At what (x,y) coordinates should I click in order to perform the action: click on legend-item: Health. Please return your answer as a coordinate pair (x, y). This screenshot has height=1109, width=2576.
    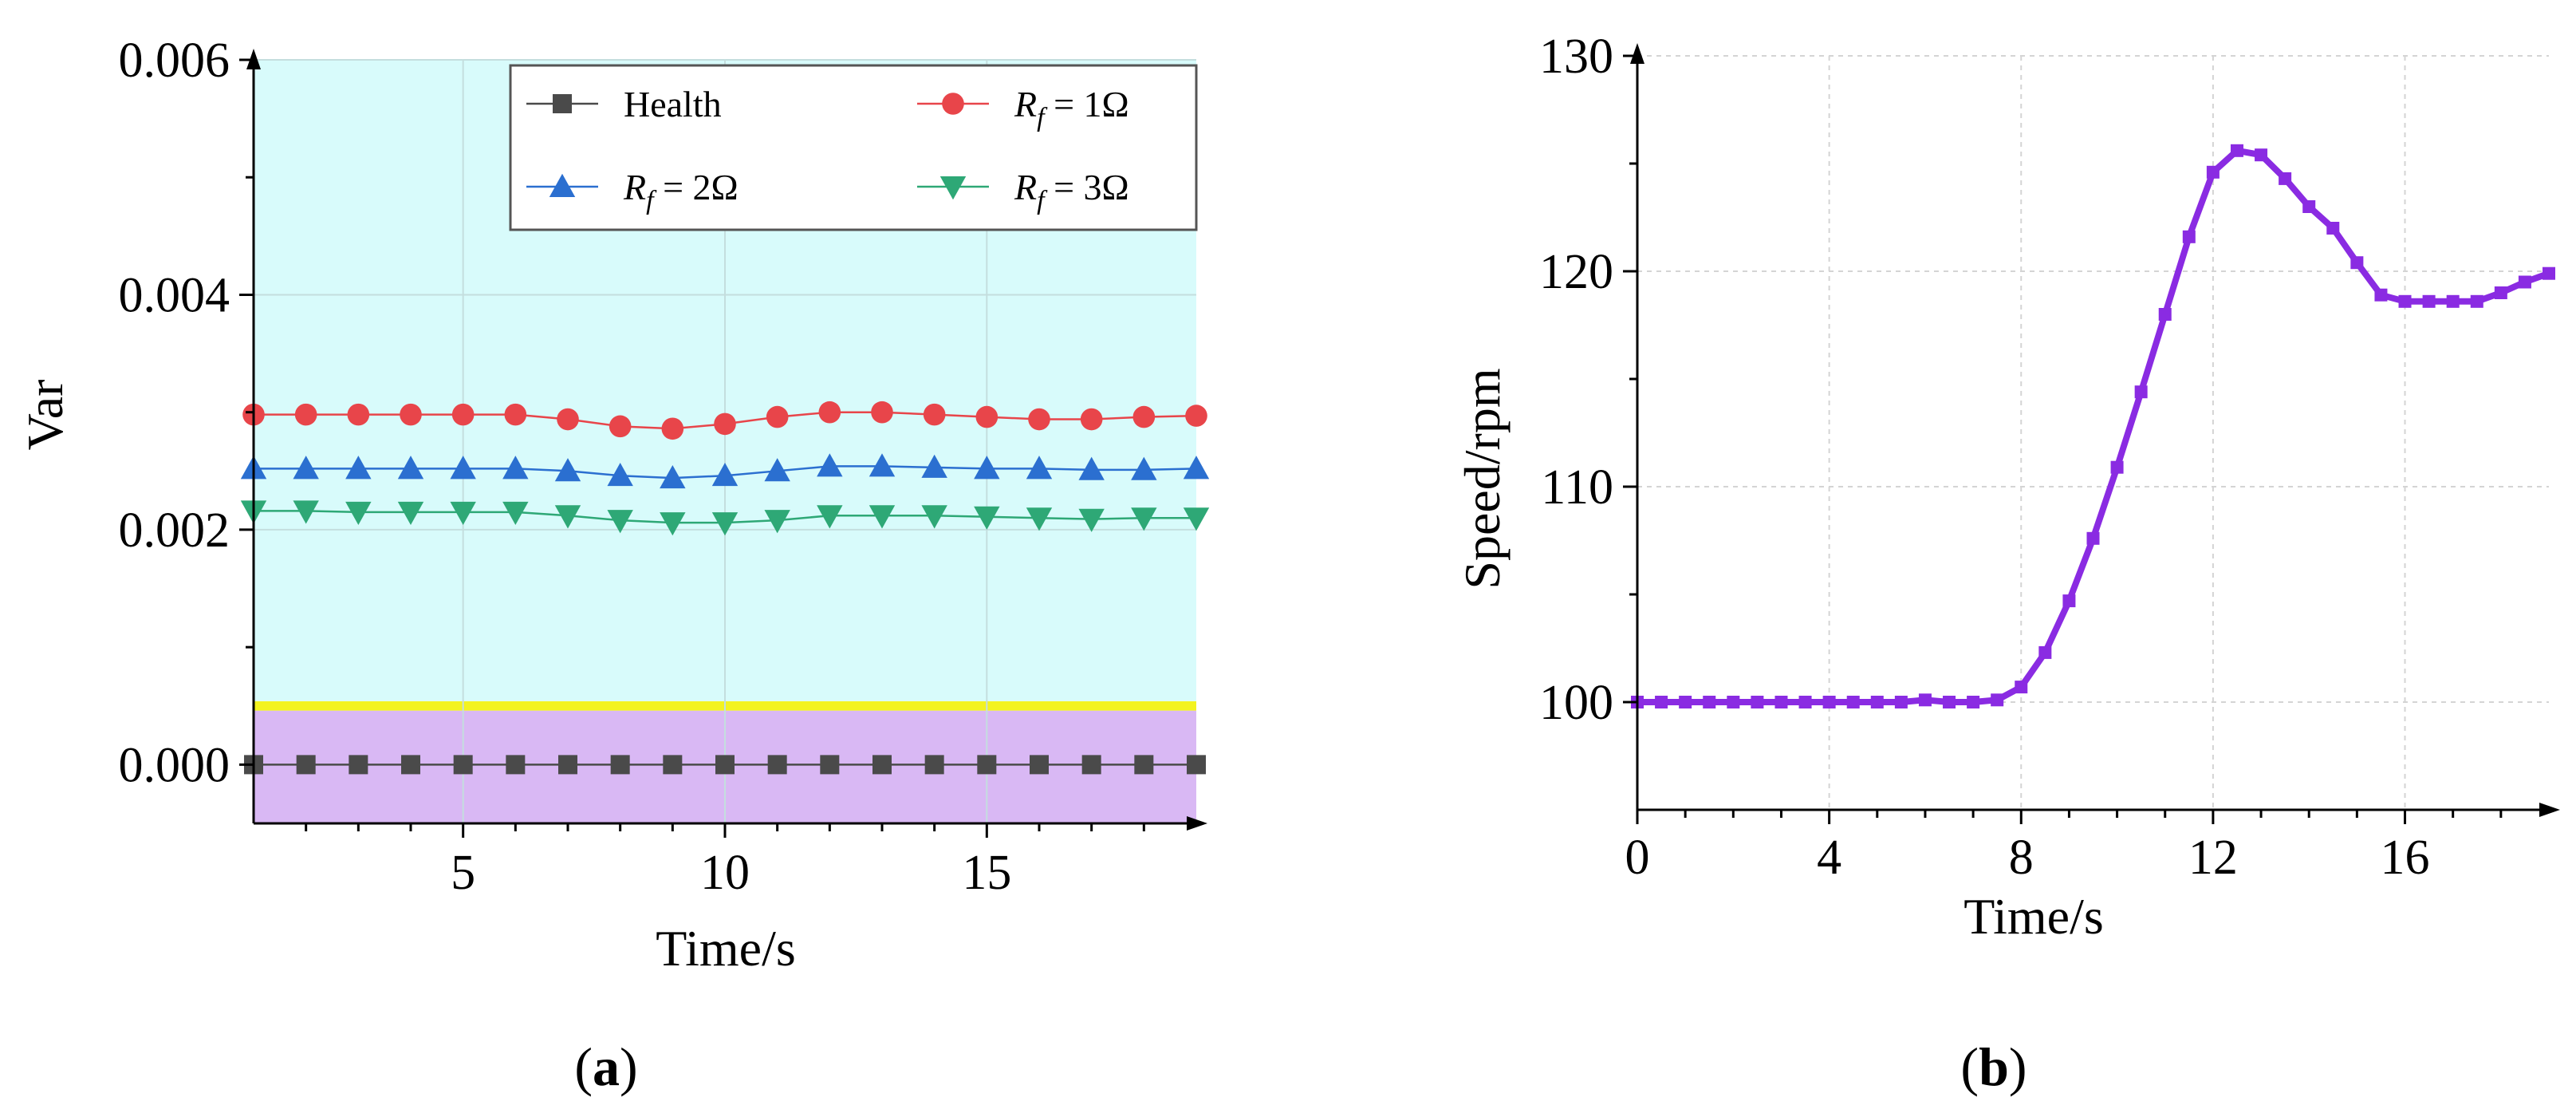
    Looking at the image, I should click on (624, 104).